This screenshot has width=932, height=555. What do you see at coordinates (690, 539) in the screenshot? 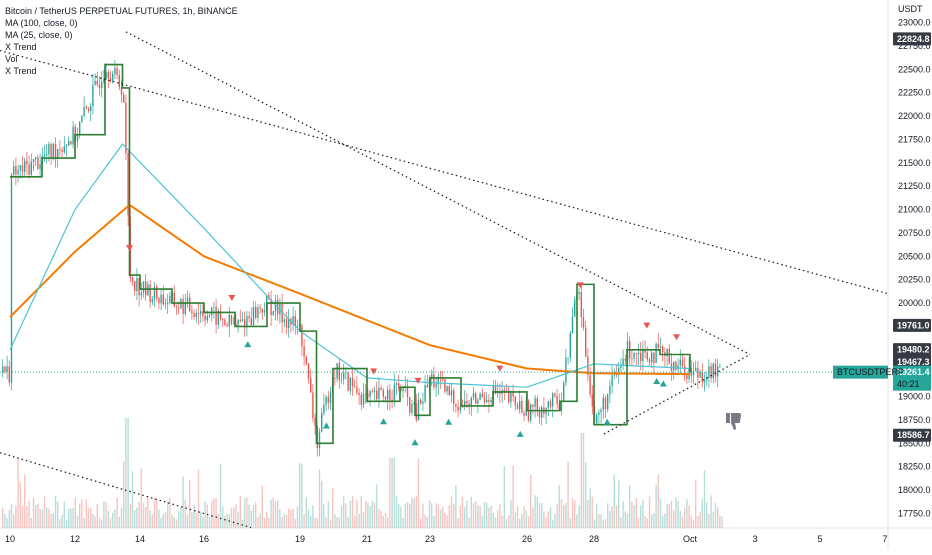
I see `x-tick-label: Oct` at bounding box center [690, 539].